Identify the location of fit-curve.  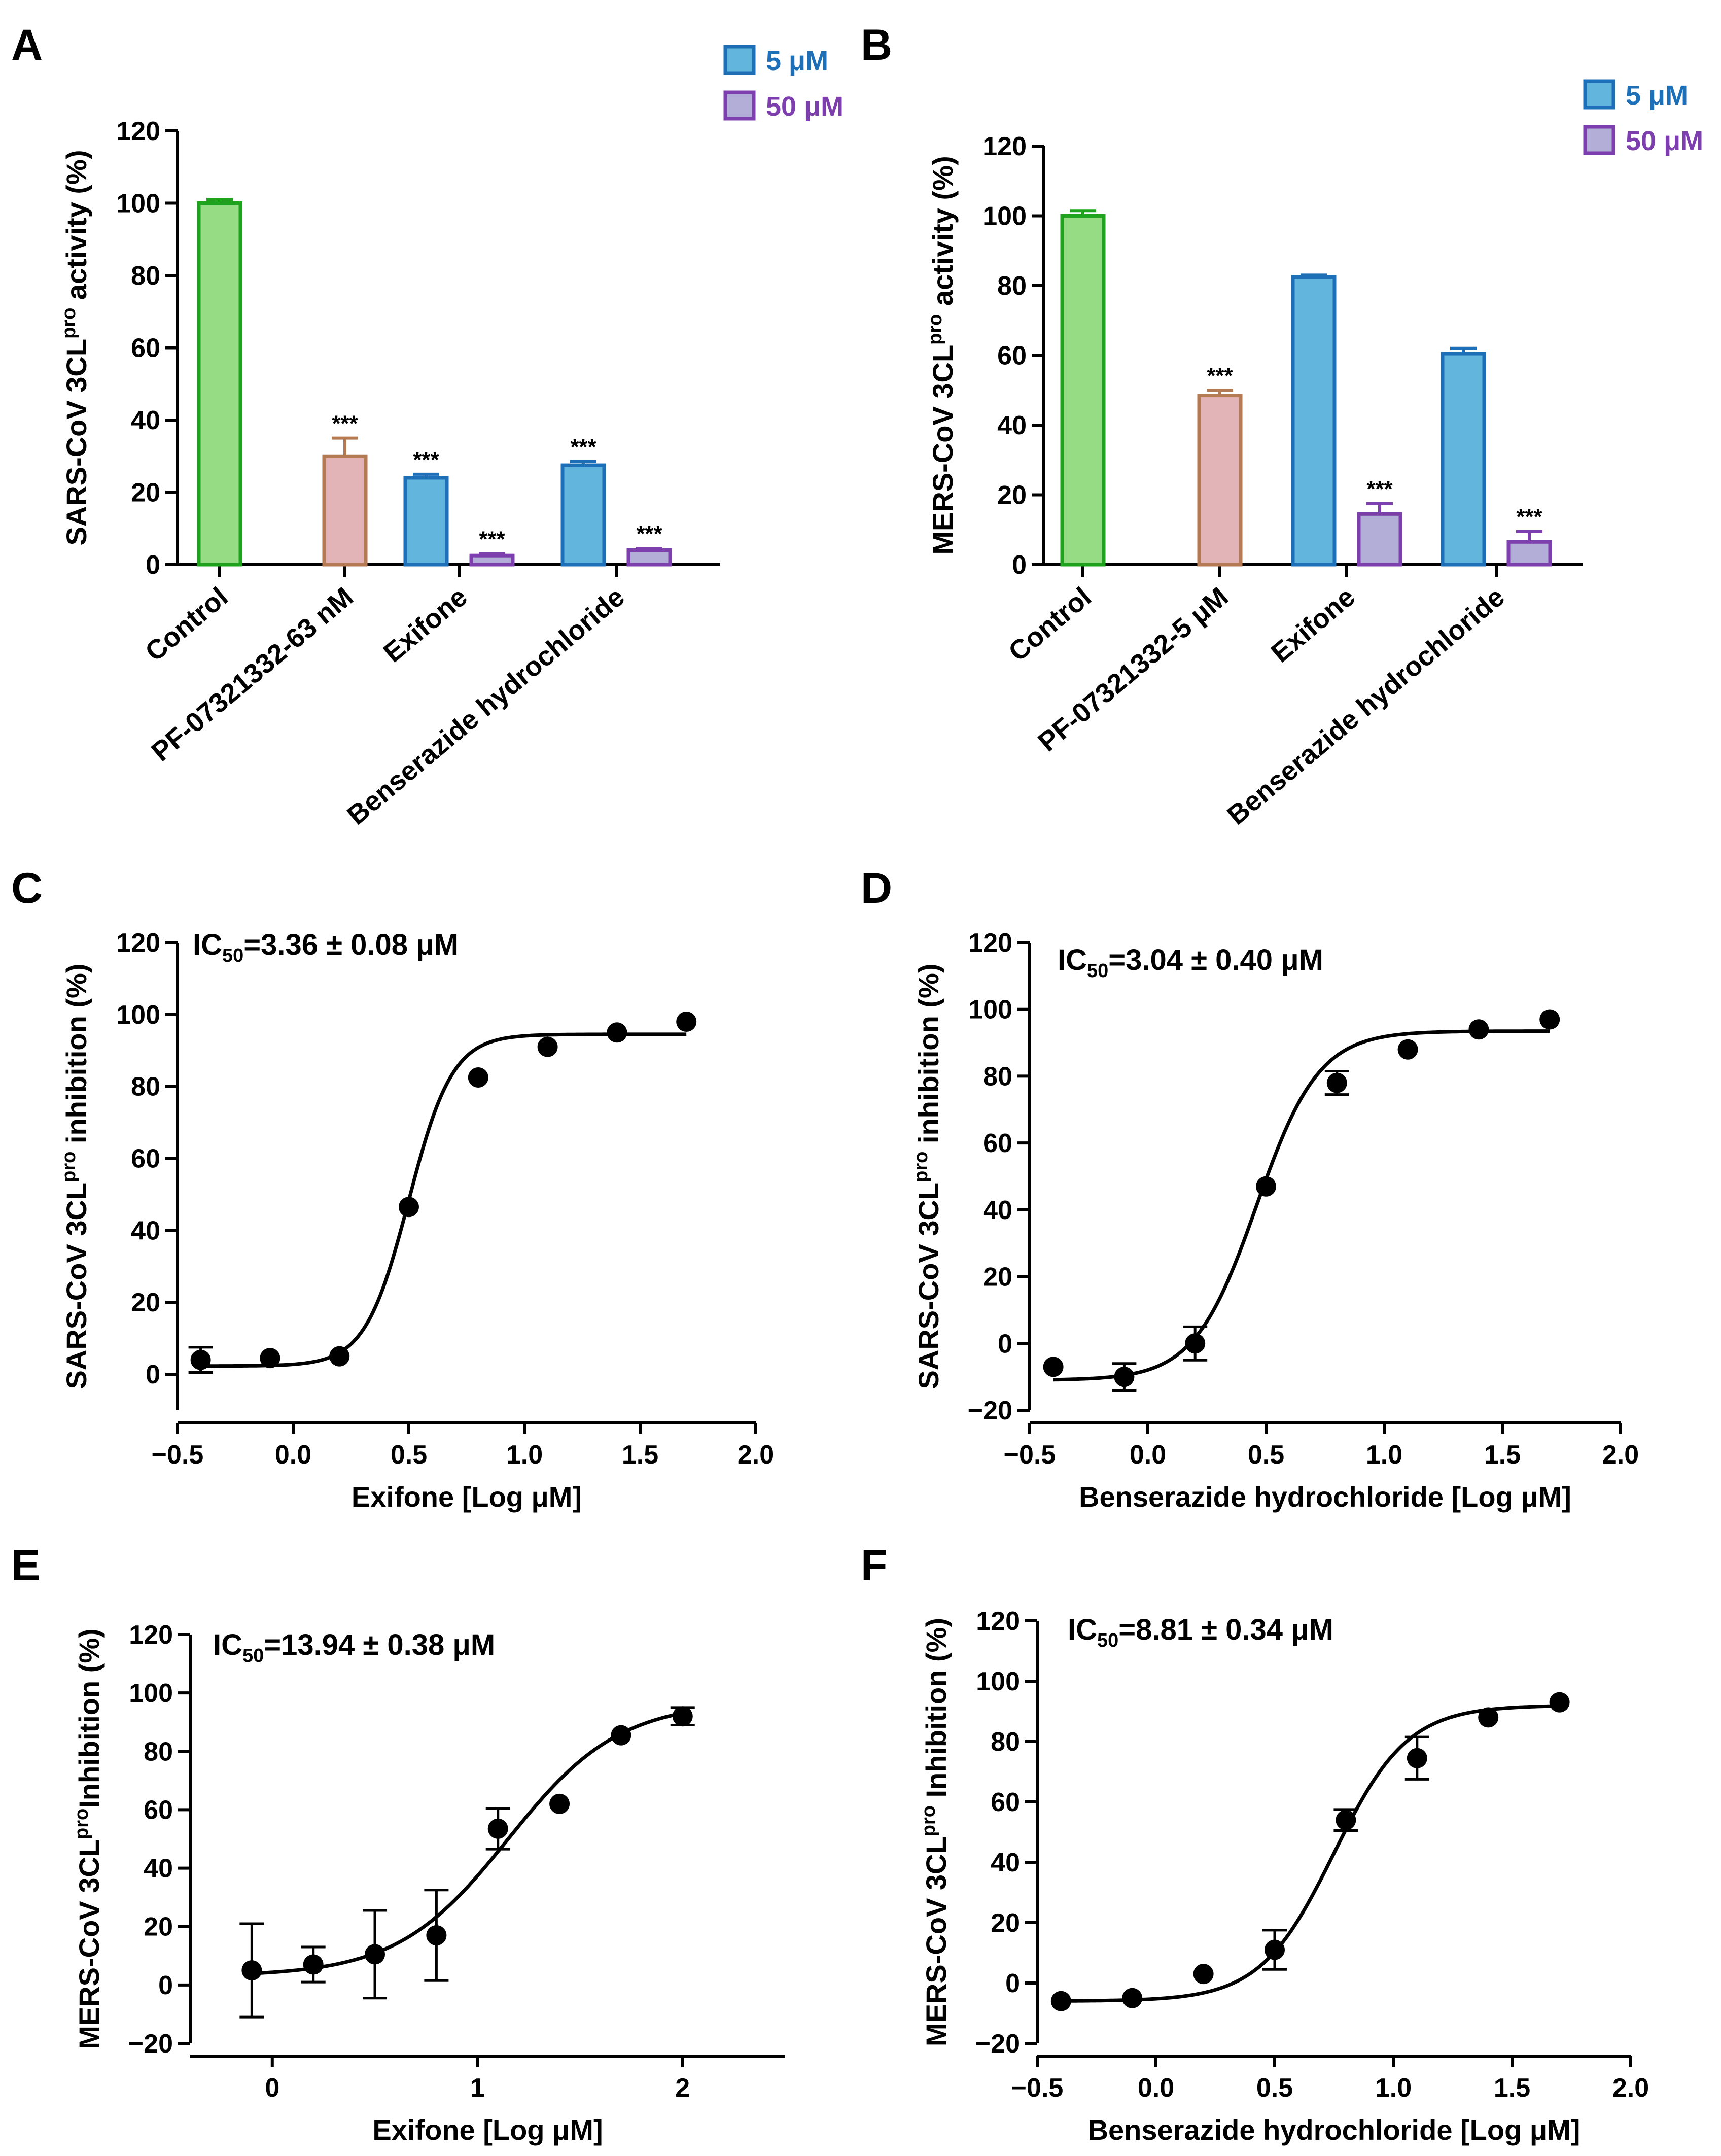
(1301, 1205).